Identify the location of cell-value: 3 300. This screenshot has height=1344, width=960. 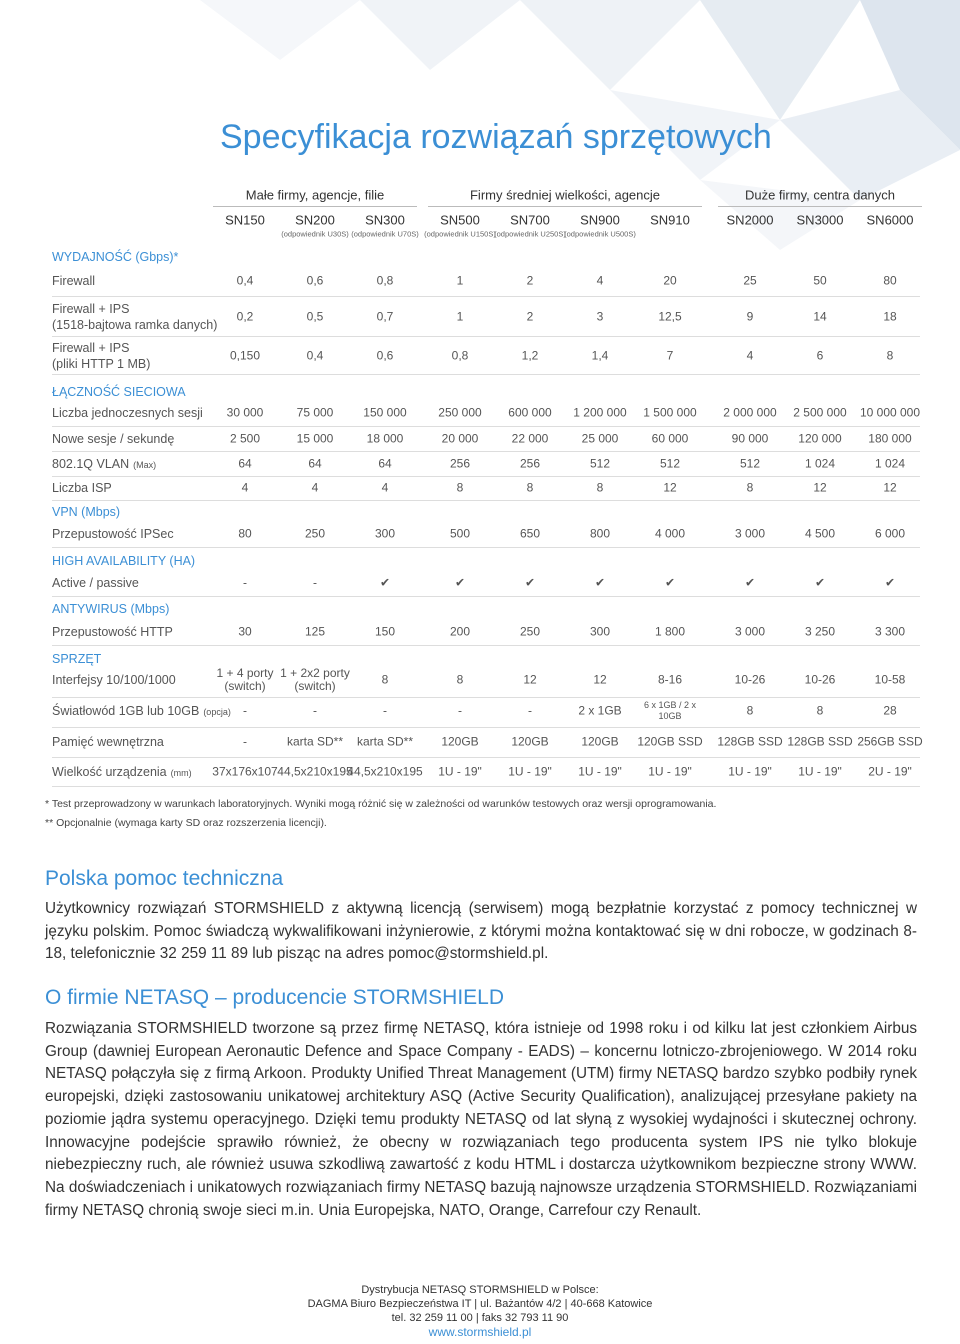
(890, 631).